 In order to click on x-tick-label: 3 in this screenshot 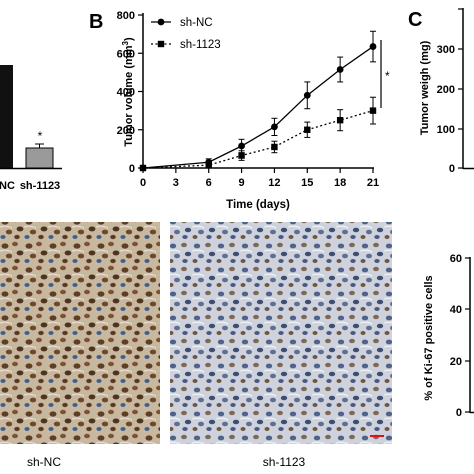, I will do `click(176, 183)`.